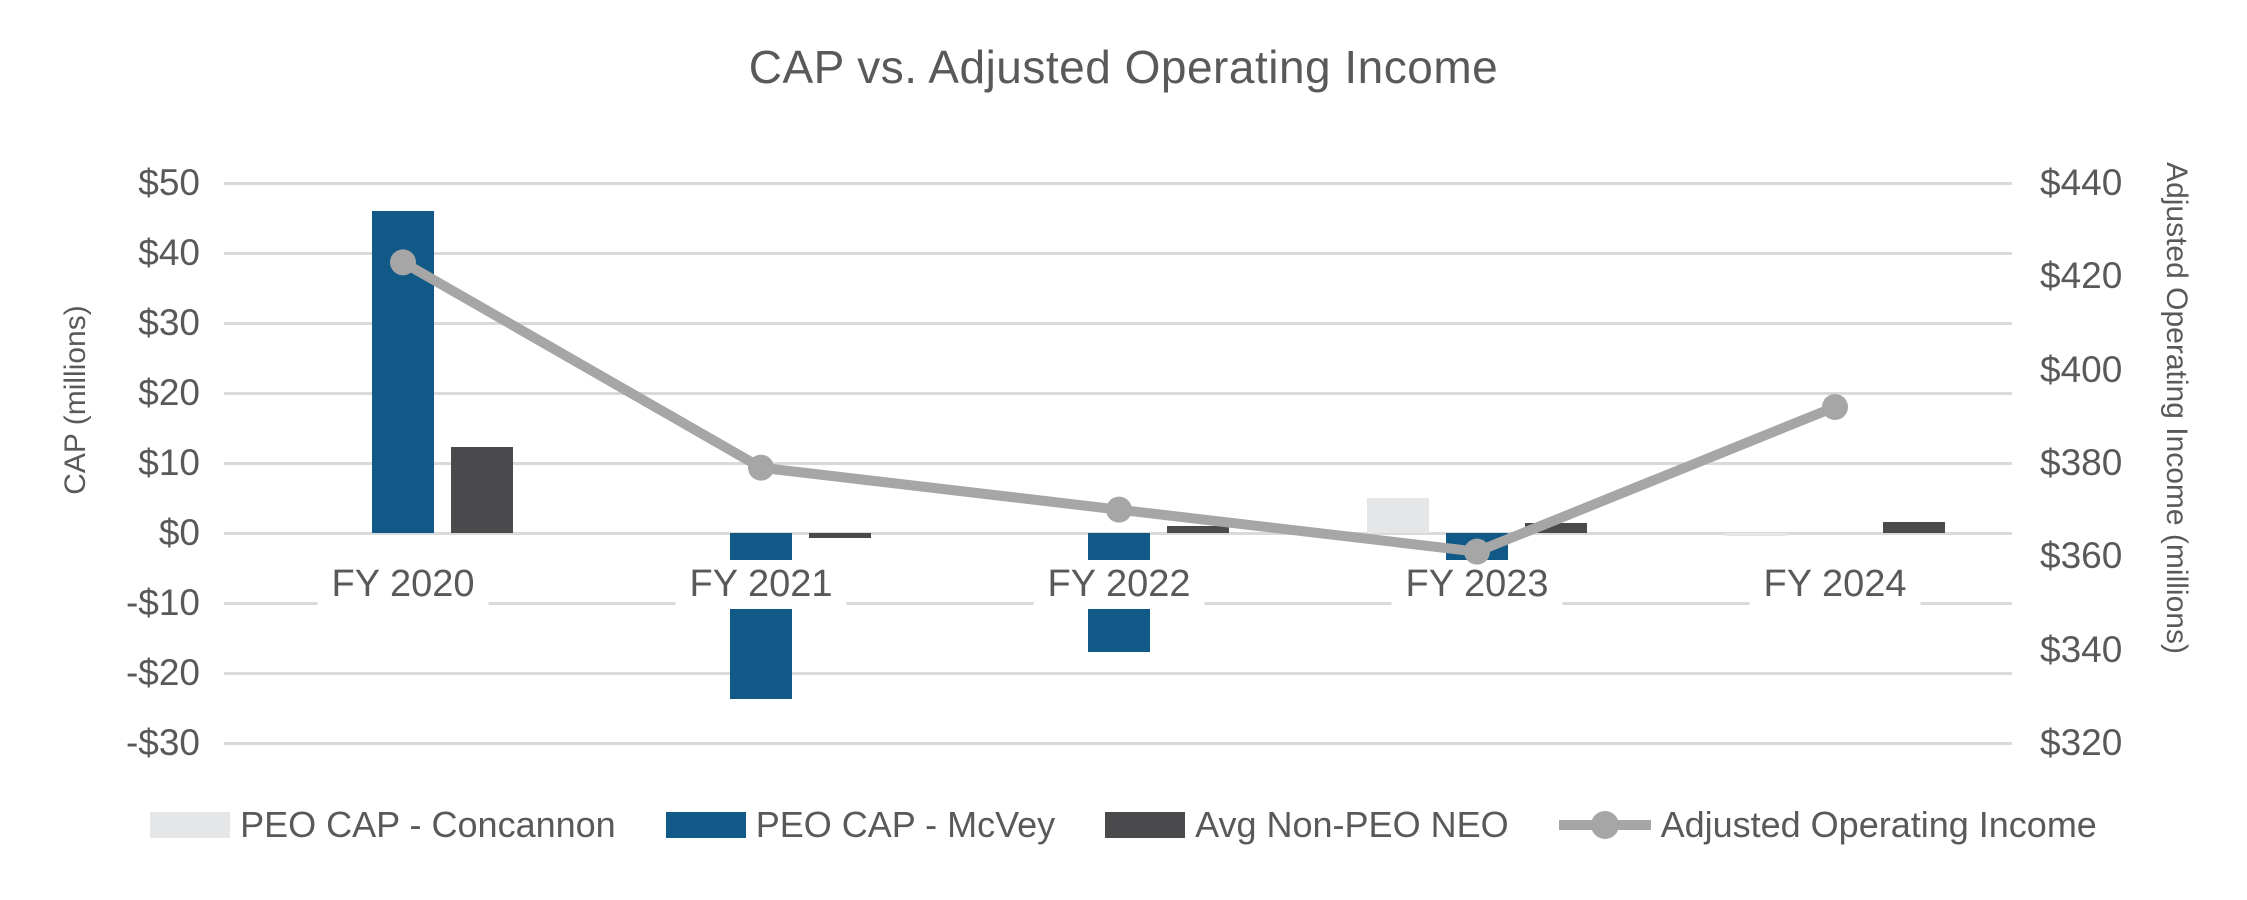 Image resolution: width=2247 pixels, height=900 pixels. Describe the element at coordinates (1119, 584) in the screenshot. I see `category-label-fy-2022: FY 2022` at that location.